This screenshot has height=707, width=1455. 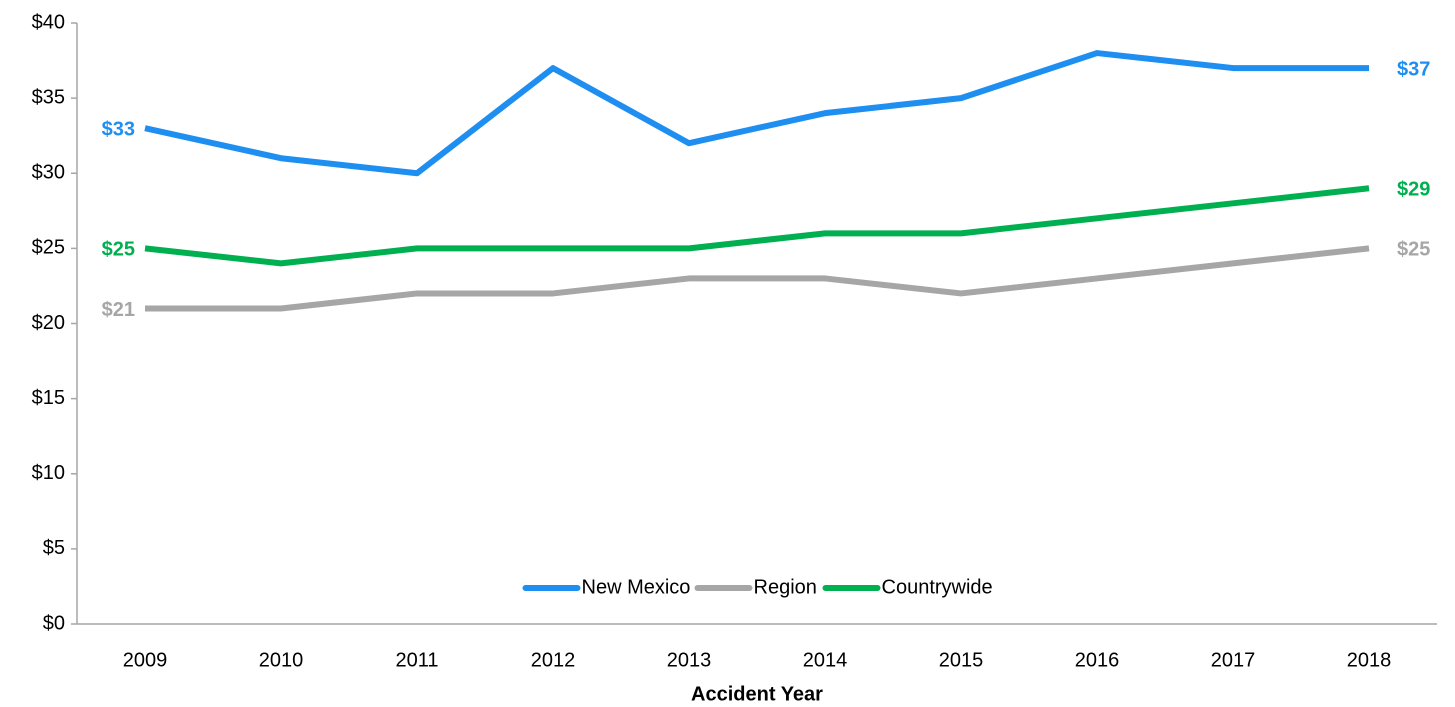 What do you see at coordinates (416, 660) in the screenshot?
I see `x-tick-label: 2011` at bounding box center [416, 660].